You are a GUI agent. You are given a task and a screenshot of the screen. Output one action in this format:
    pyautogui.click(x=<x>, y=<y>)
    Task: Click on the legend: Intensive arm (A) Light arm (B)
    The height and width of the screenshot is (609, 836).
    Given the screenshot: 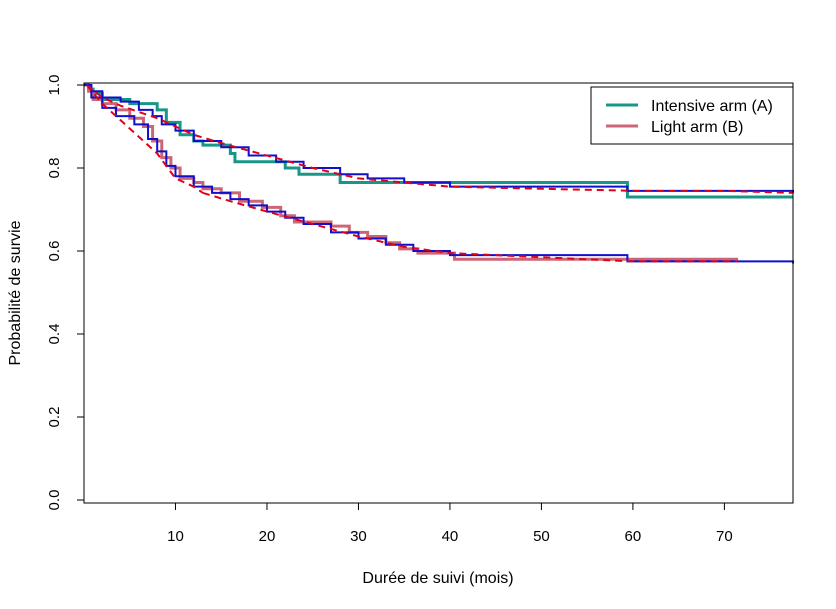 What is the action you would take?
    pyautogui.click(x=692, y=115)
    